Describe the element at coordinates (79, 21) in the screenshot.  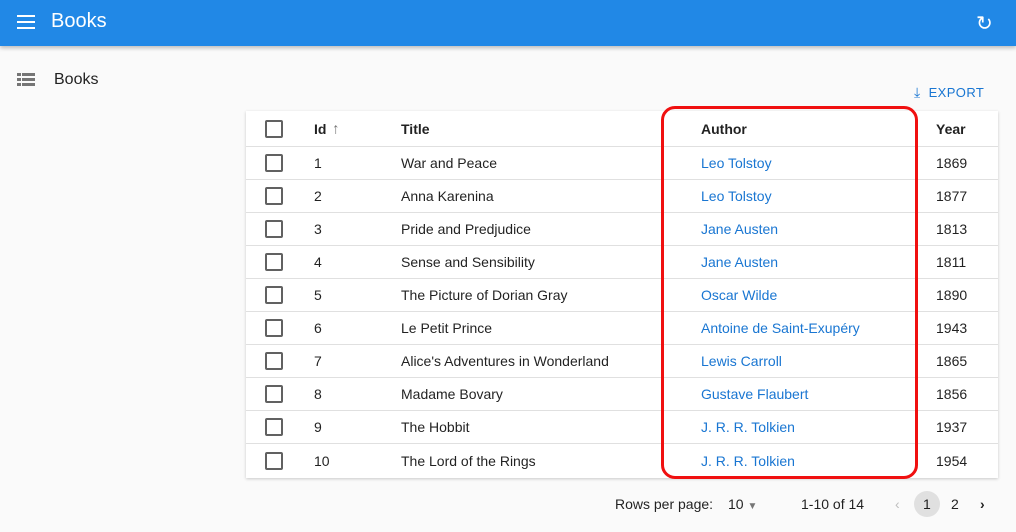
I see `app-title: Books` at that location.